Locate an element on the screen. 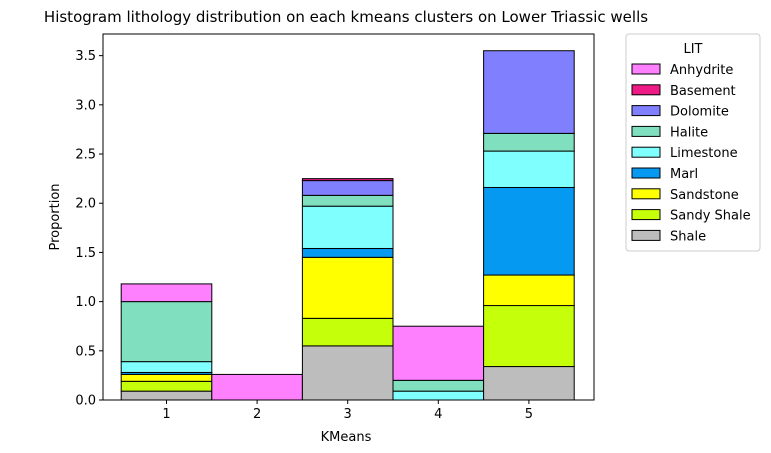 This screenshot has height=453, width=771. legend-swatch-dolomite is located at coordinates (646, 111).